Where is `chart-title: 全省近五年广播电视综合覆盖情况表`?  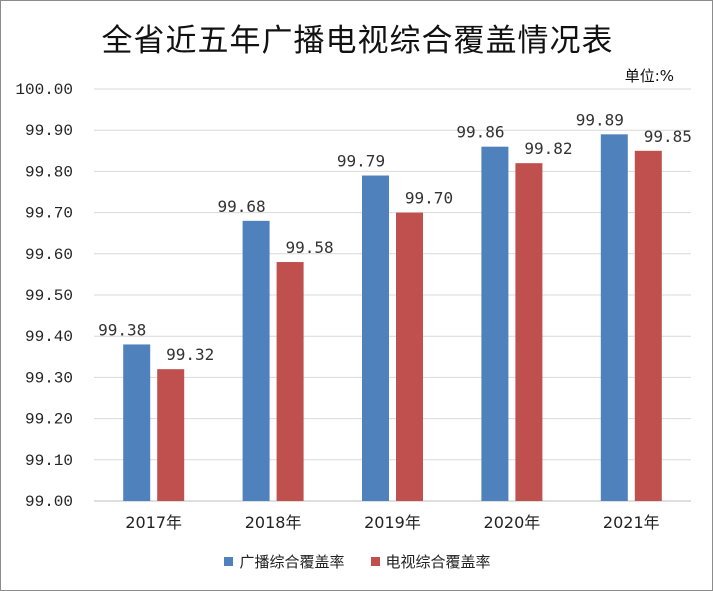
chart-title: 全省近五年广播电视综合覆盖情况表 is located at coordinates (357, 41).